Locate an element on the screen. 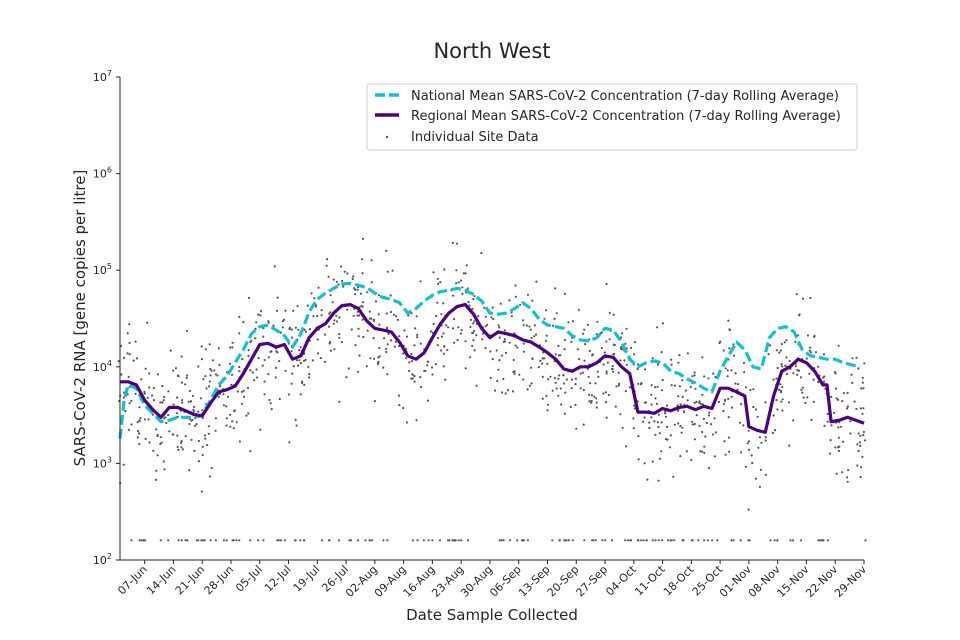 The image size is (960, 640). x-tick-label: 05-Jul is located at coordinates (249, 579).